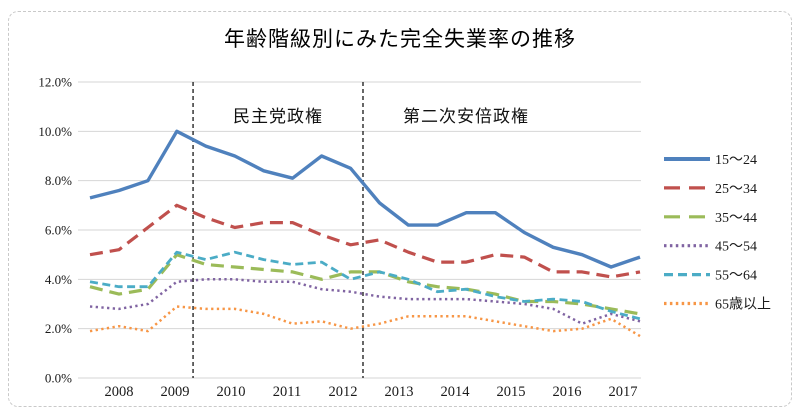 This screenshot has height=419, width=800. What do you see at coordinates (119, 392) in the screenshot?
I see `x-axis-tick-label: 2008` at bounding box center [119, 392].